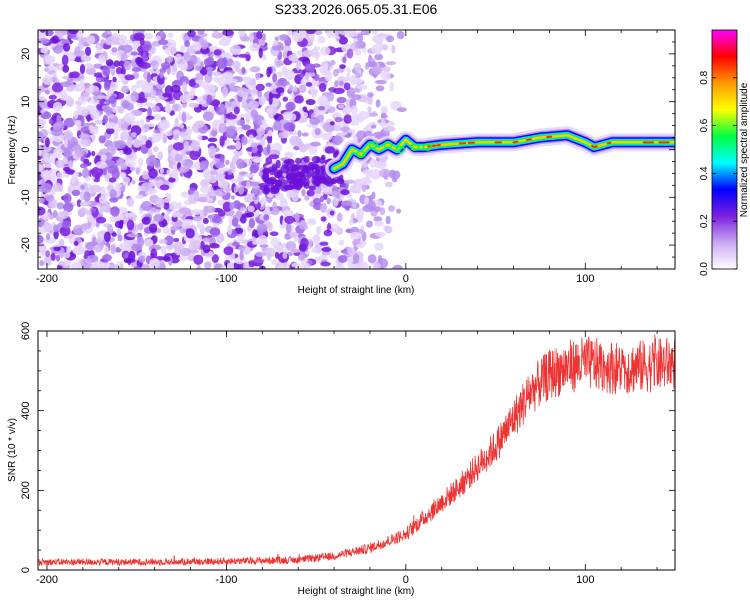  Describe the element at coordinates (226, 580) in the screenshot. I see `snr-xtick-label: -100` at that location.